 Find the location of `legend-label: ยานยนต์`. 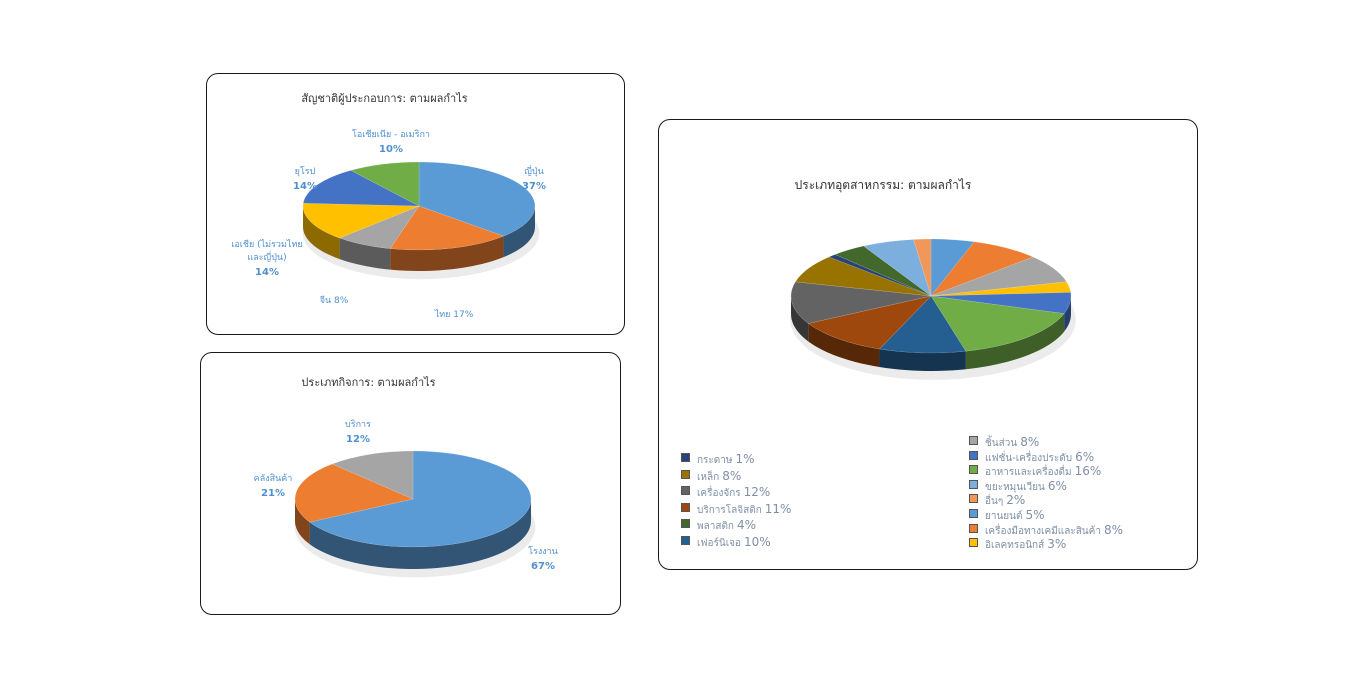

legend-label: ยานยนต์ is located at coordinates (1004, 516).